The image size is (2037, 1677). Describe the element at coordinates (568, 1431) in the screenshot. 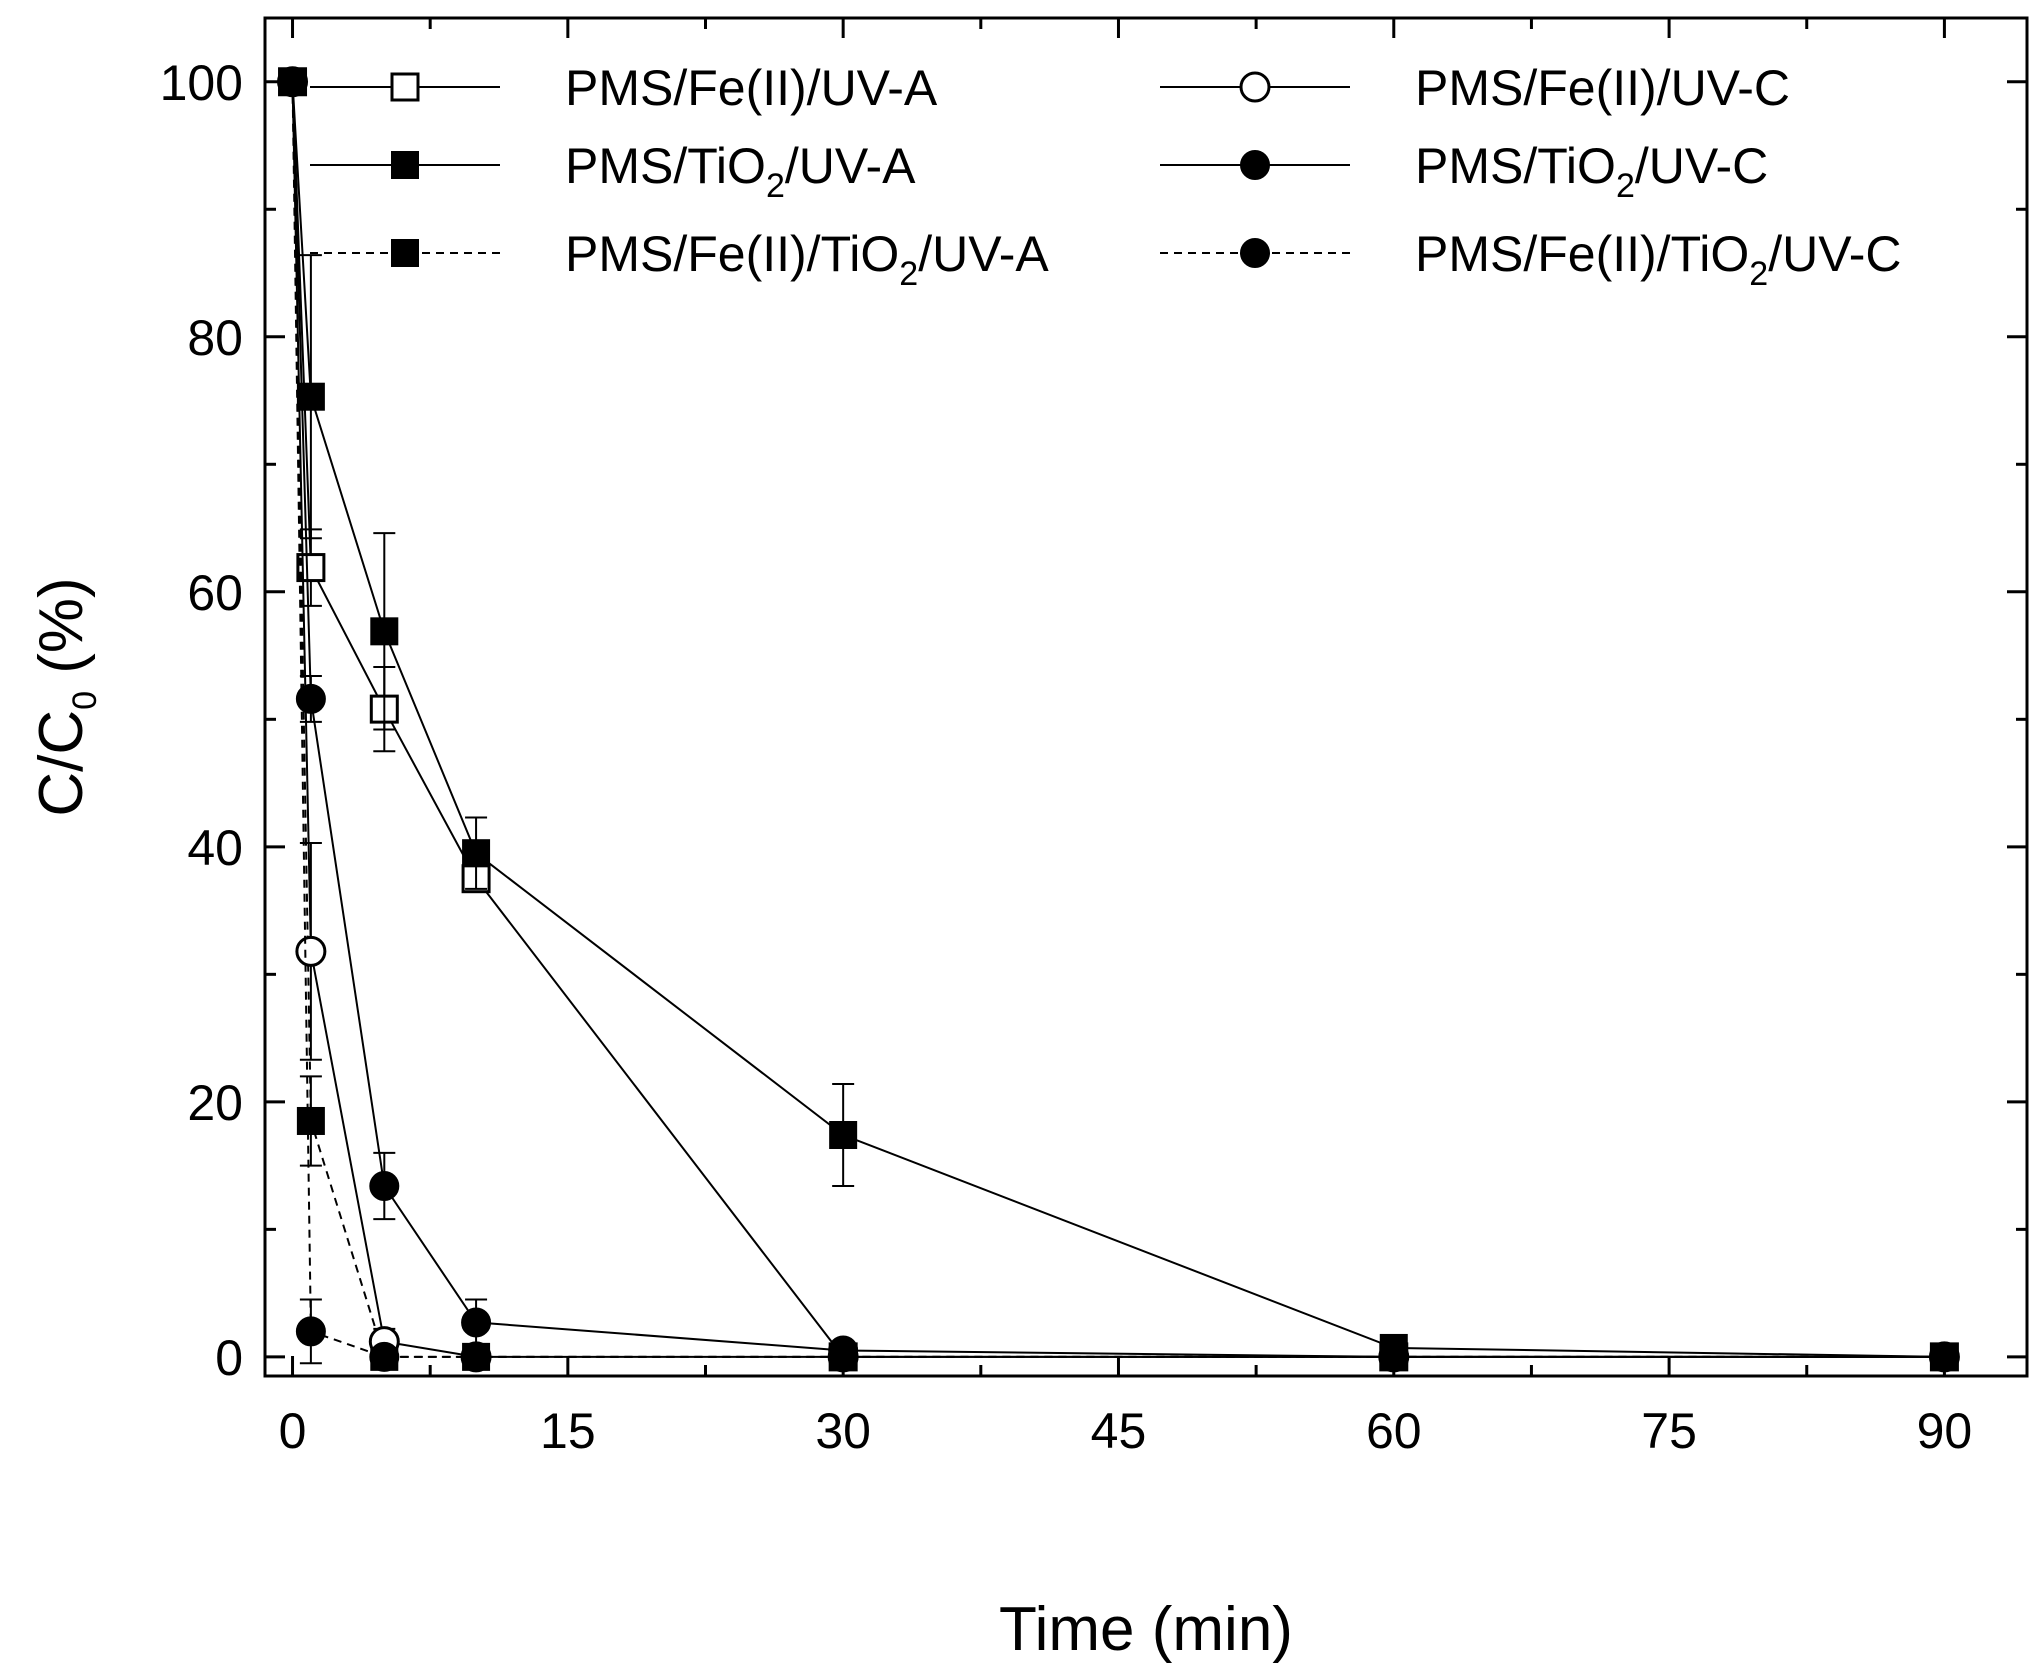

I see `x-tick-label: 15` at that location.